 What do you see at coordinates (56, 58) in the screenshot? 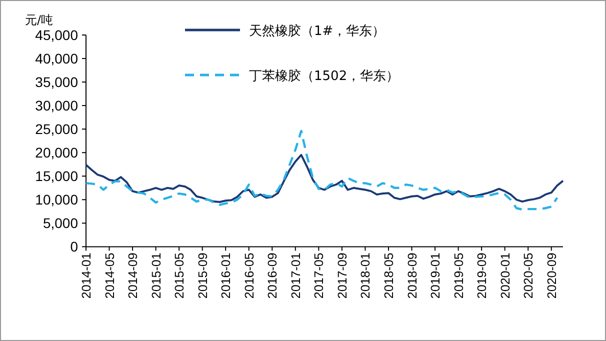
I see `y-tick-label: 40,000` at bounding box center [56, 58].